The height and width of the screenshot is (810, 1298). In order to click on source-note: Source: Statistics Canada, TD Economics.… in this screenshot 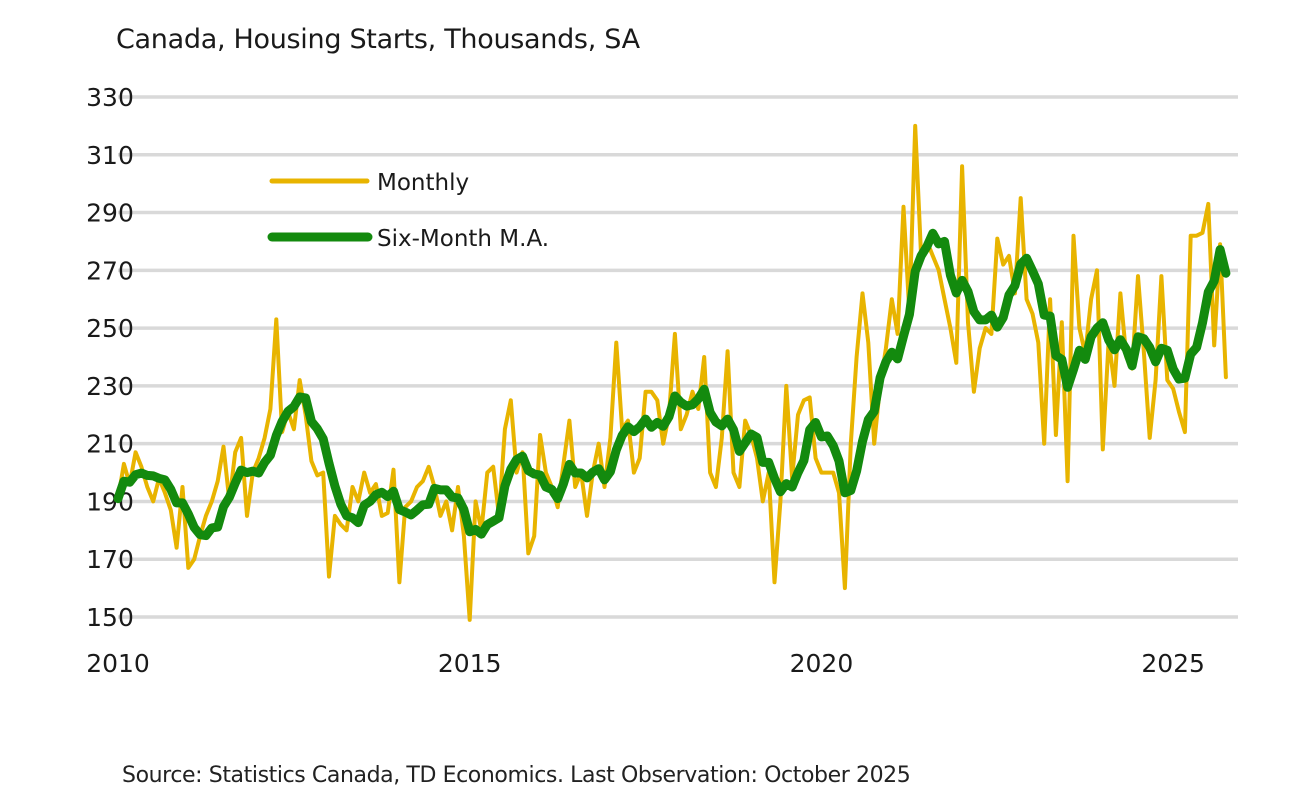, I will do `click(516, 775)`.